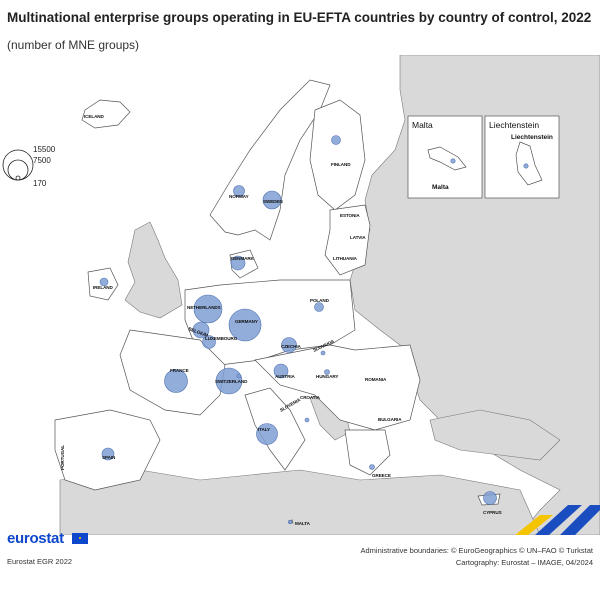 This screenshot has width=600, height=600. What do you see at coordinates (341, 164) in the screenshot?
I see `label-finland: FINLAND` at bounding box center [341, 164].